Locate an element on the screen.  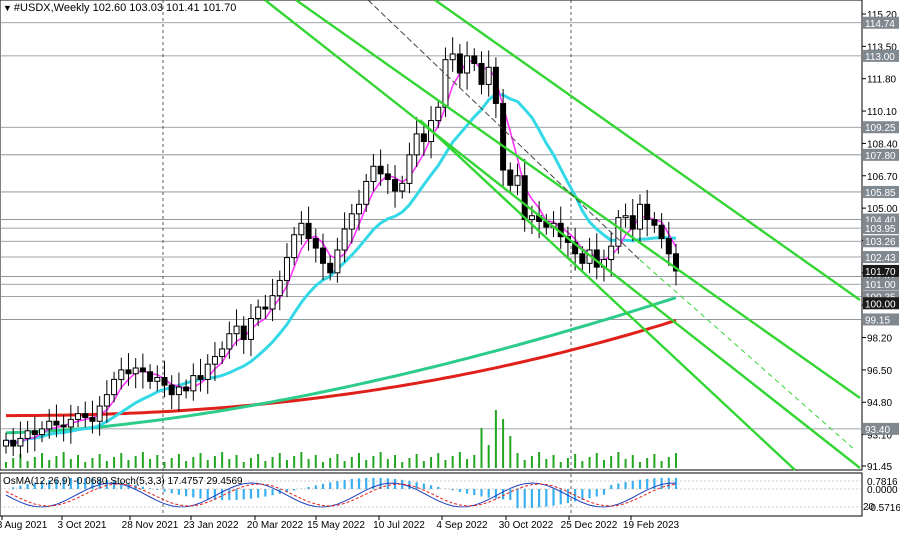
y-tick-label: 111.80 is located at coordinates (882, 80).